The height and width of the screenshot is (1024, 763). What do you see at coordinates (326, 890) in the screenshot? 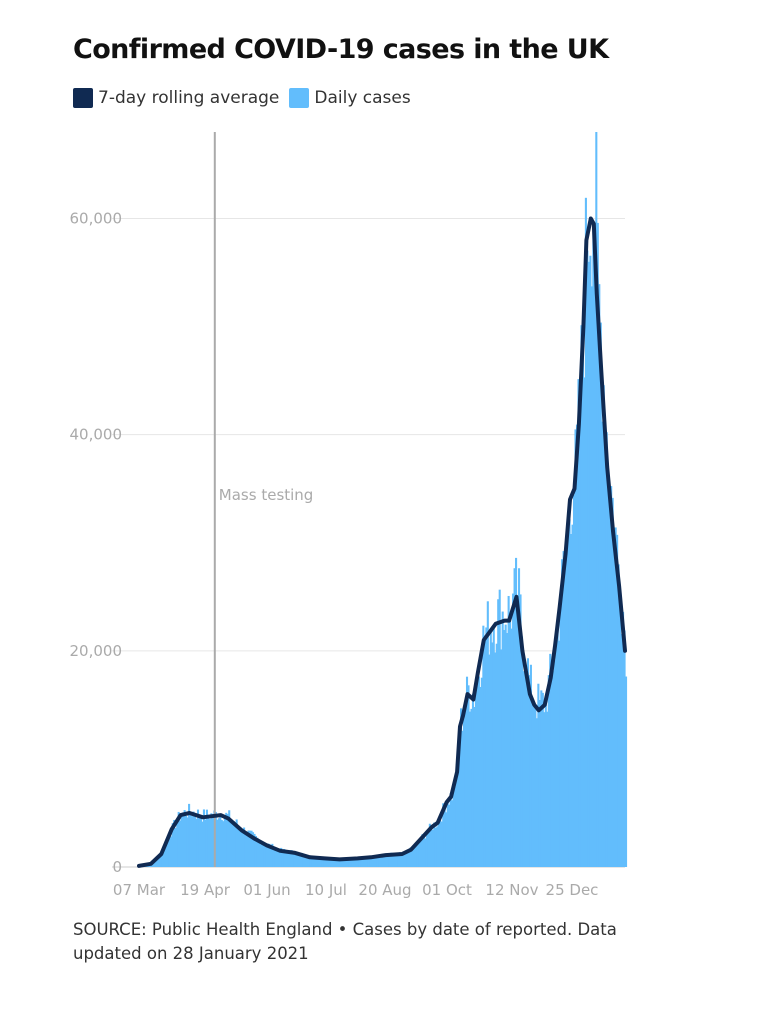
I see `x-tick-label: 10 Jul` at bounding box center [326, 890].